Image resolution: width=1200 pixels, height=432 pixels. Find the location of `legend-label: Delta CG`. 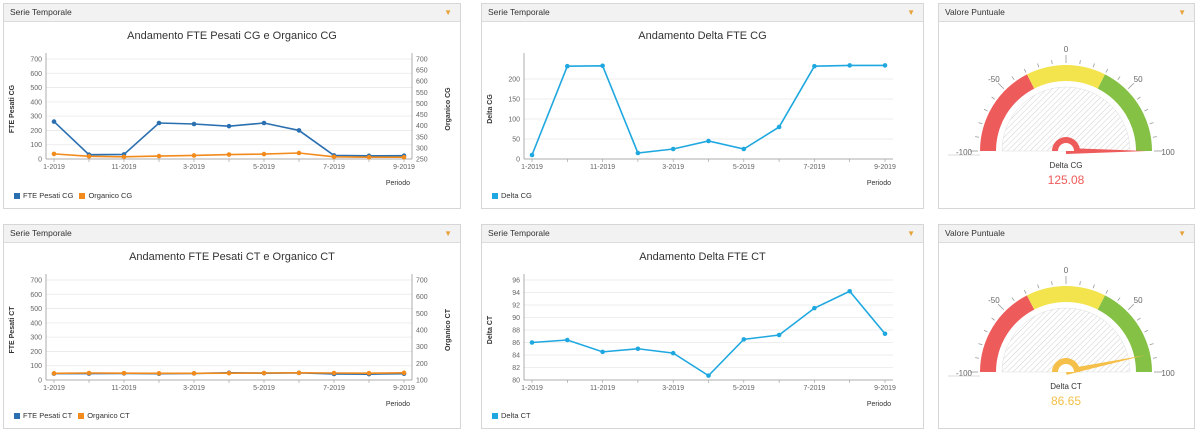

legend-label: Delta CG is located at coordinates (516, 195).